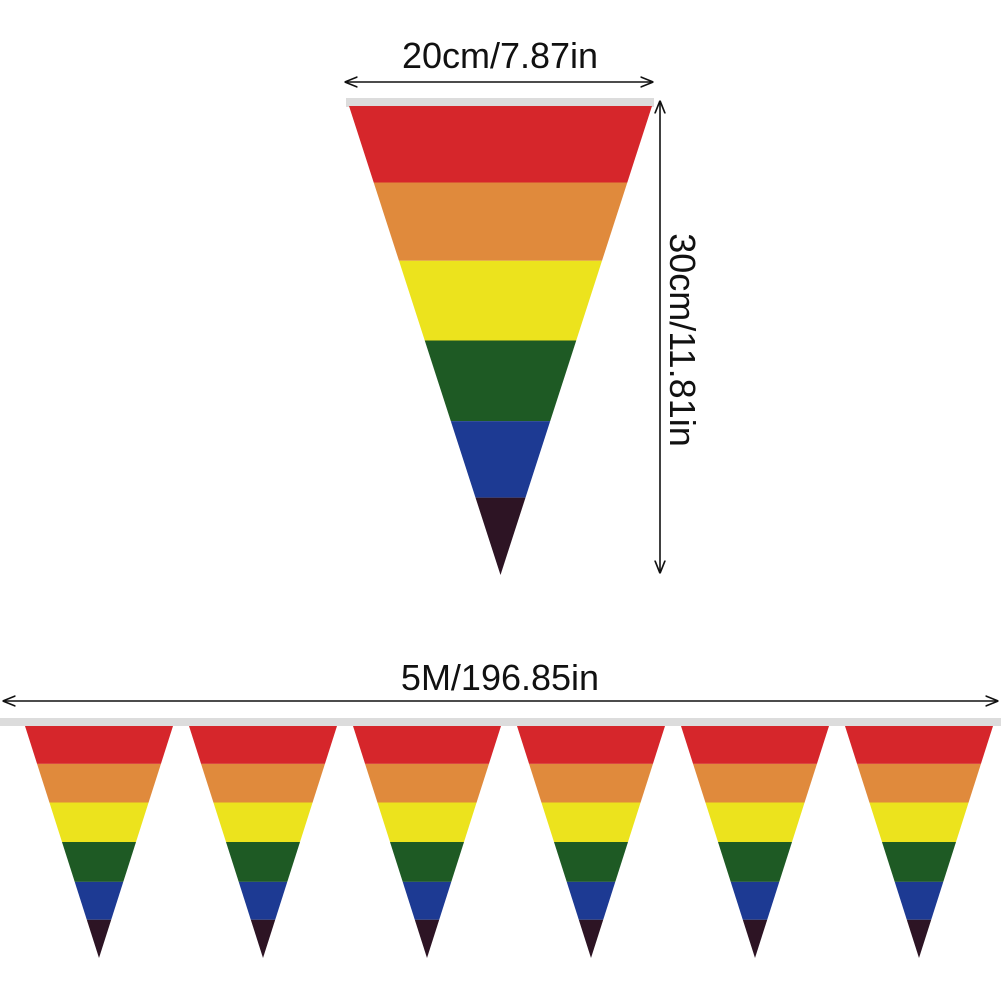  What do you see at coordinates (500, 102) in the screenshot?
I see `flag-hem` at bounding box center [500, 102].